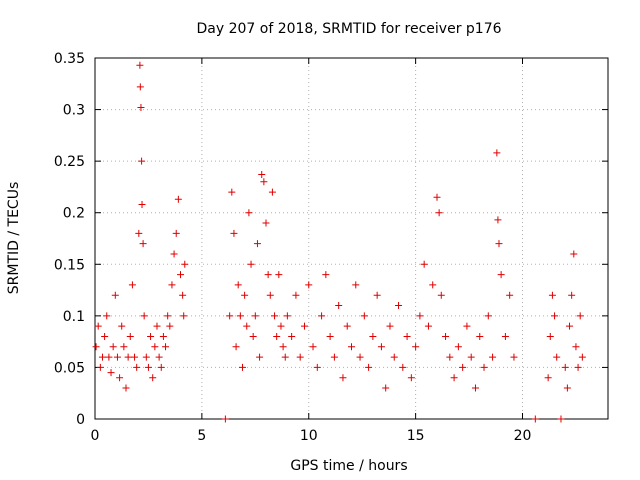  I want to click on x-tick-label: 5, so click(201, 436).